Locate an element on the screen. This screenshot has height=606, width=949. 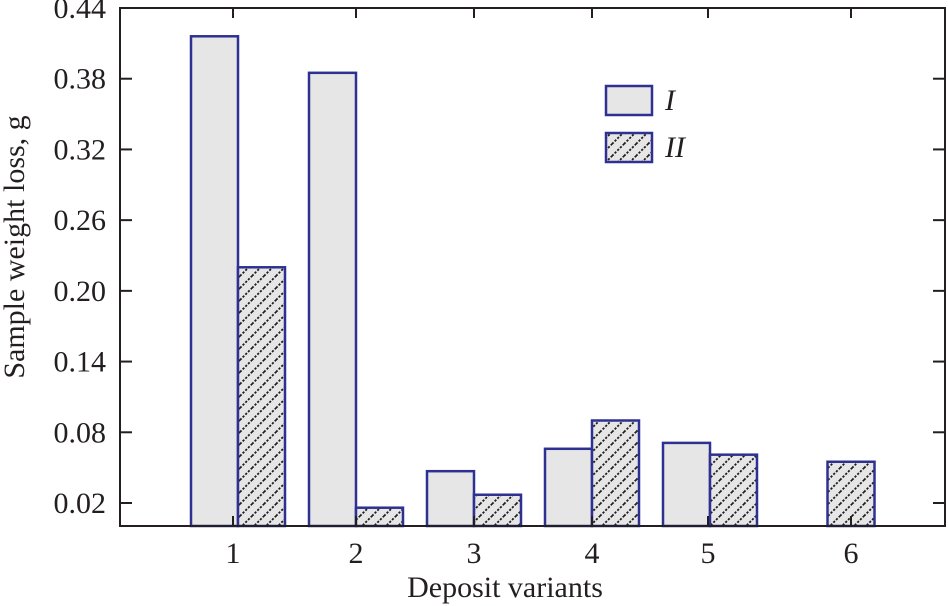
y-tick-label: 0.38 is located at coordinates (80, 79).